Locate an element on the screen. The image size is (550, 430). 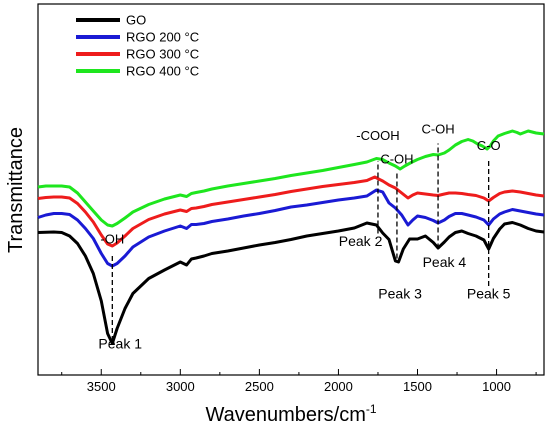
peak-label: Peak 5 is located at coordinates (489, 294).